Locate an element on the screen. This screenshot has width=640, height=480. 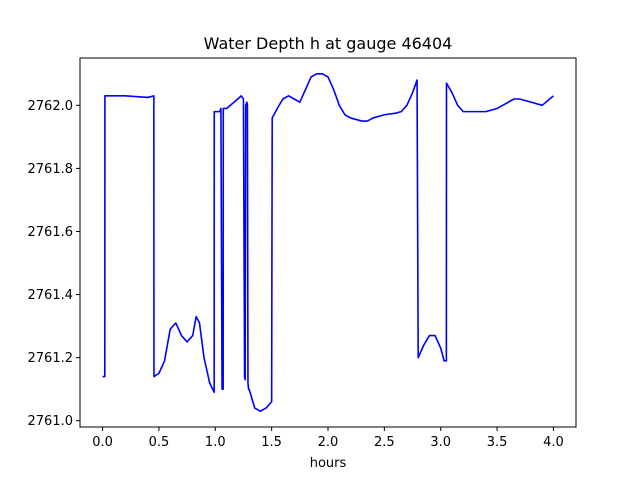
x-tick-label: 3.0 is located at coordinates (440, 442).